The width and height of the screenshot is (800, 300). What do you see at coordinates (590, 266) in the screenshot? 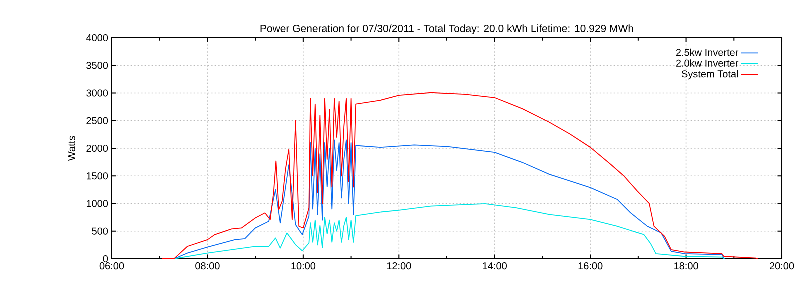
I see `x-tick-label: 16:00` at bounding box center [590, 266].